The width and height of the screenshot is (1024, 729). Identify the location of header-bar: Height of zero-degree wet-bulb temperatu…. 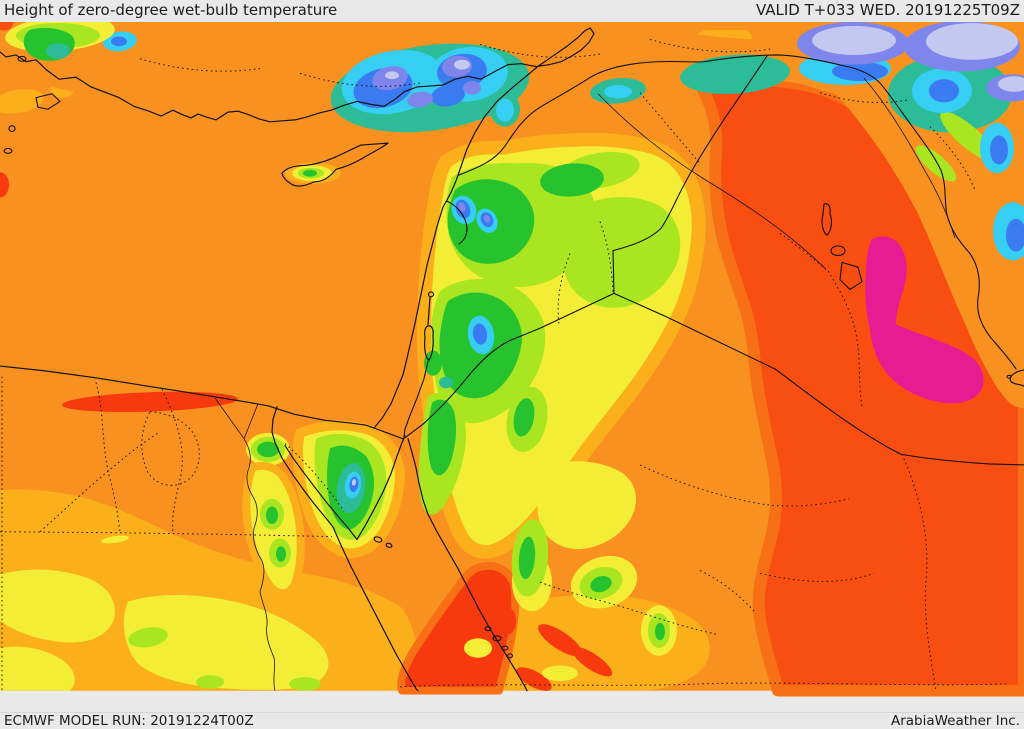
(512, 11).